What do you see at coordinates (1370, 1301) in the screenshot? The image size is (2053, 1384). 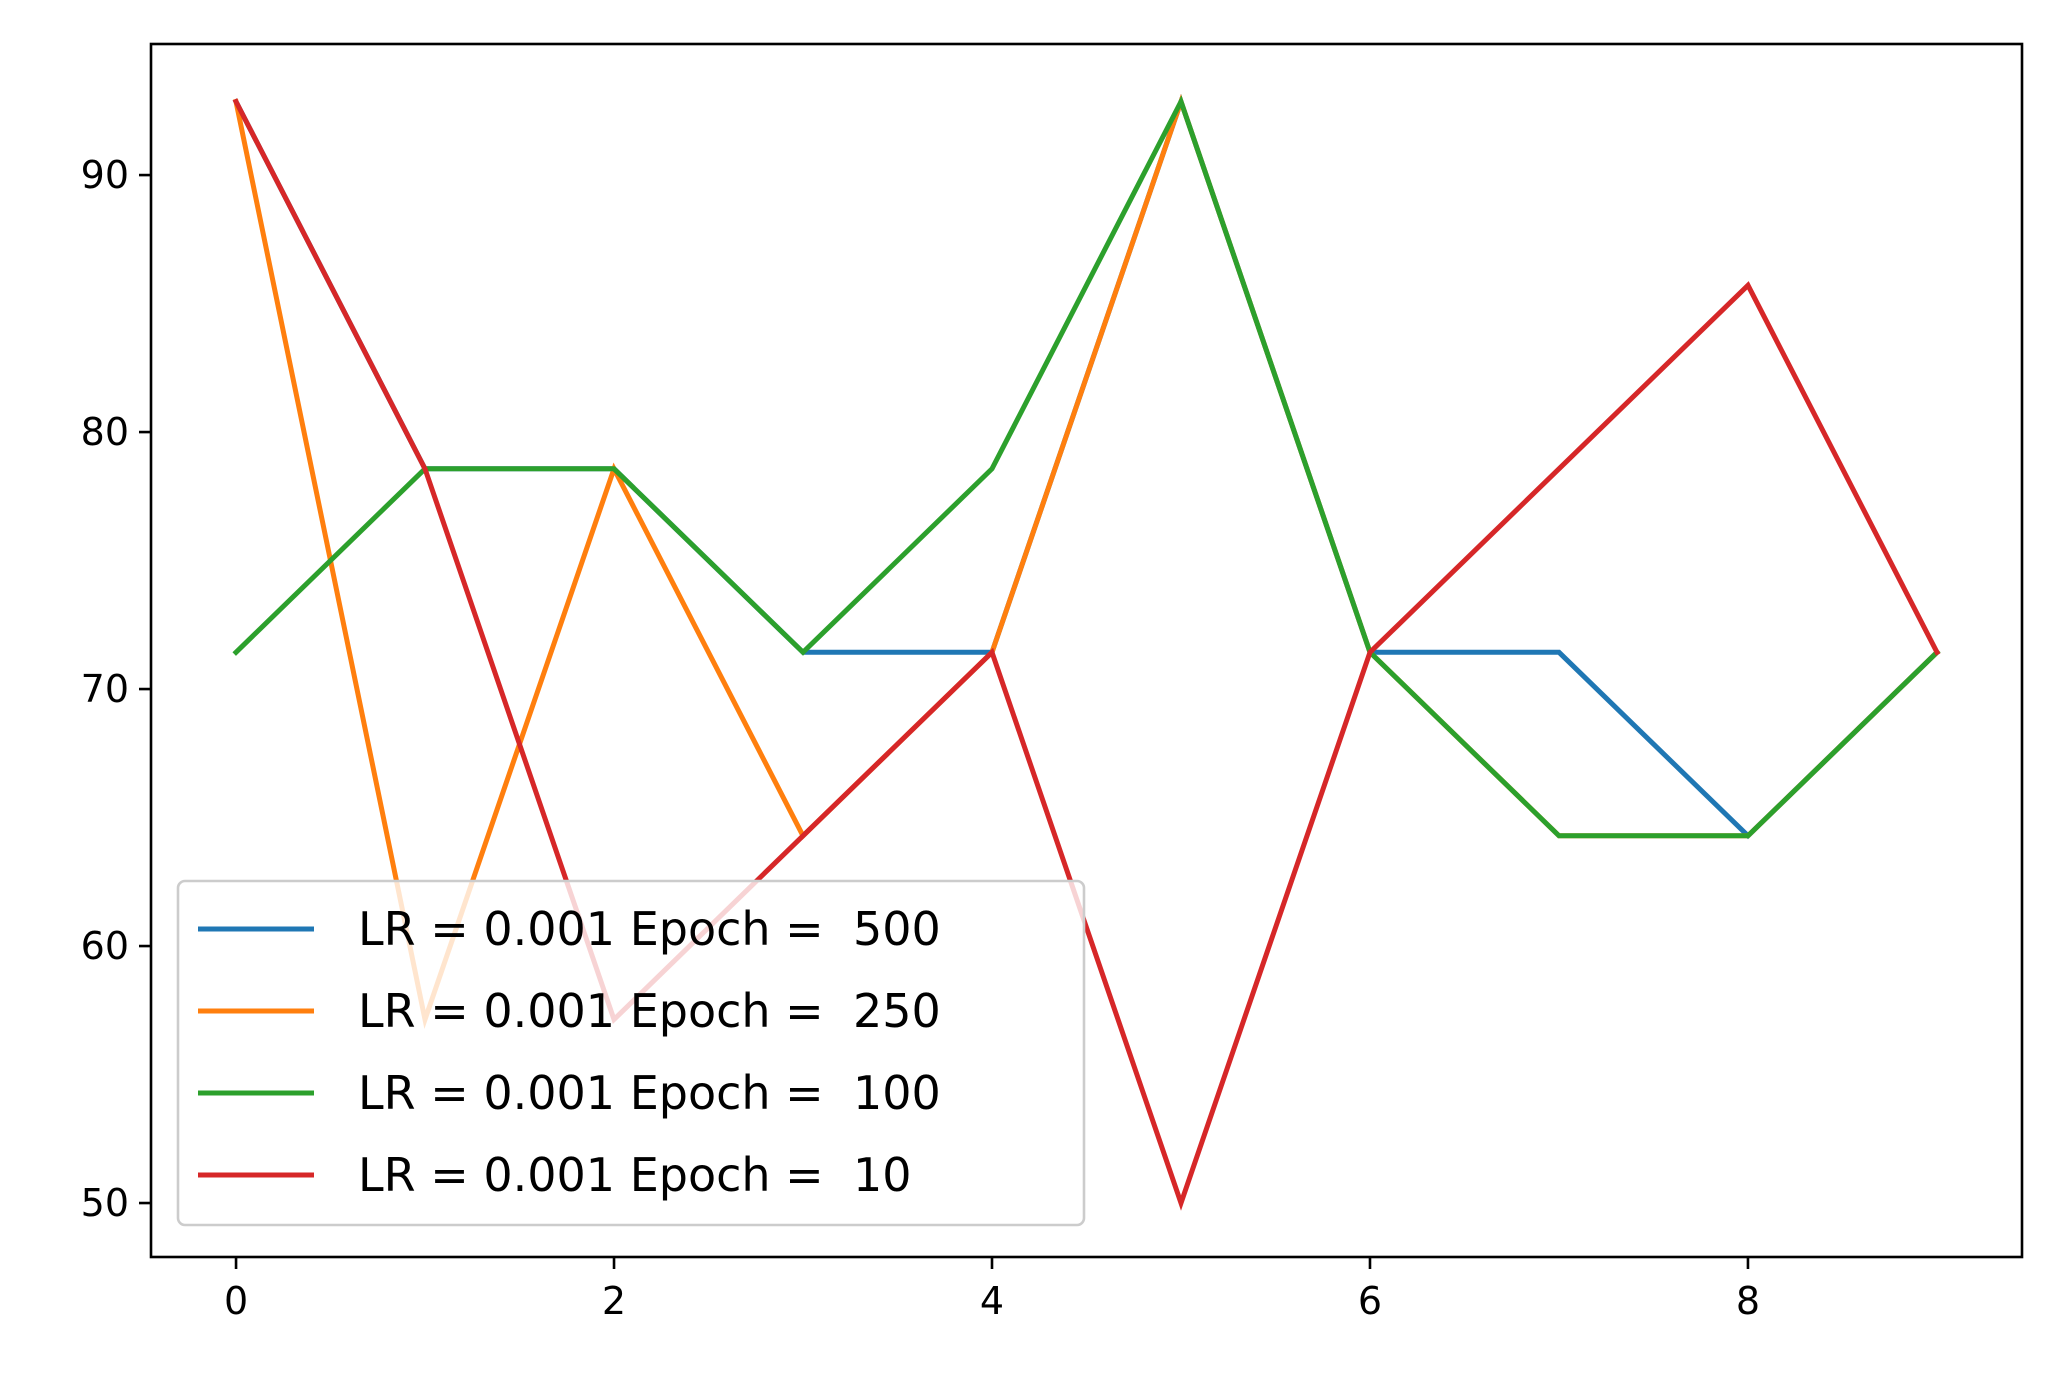 I see `x-tick-label: 6` at bounding box center [1370, 1301].